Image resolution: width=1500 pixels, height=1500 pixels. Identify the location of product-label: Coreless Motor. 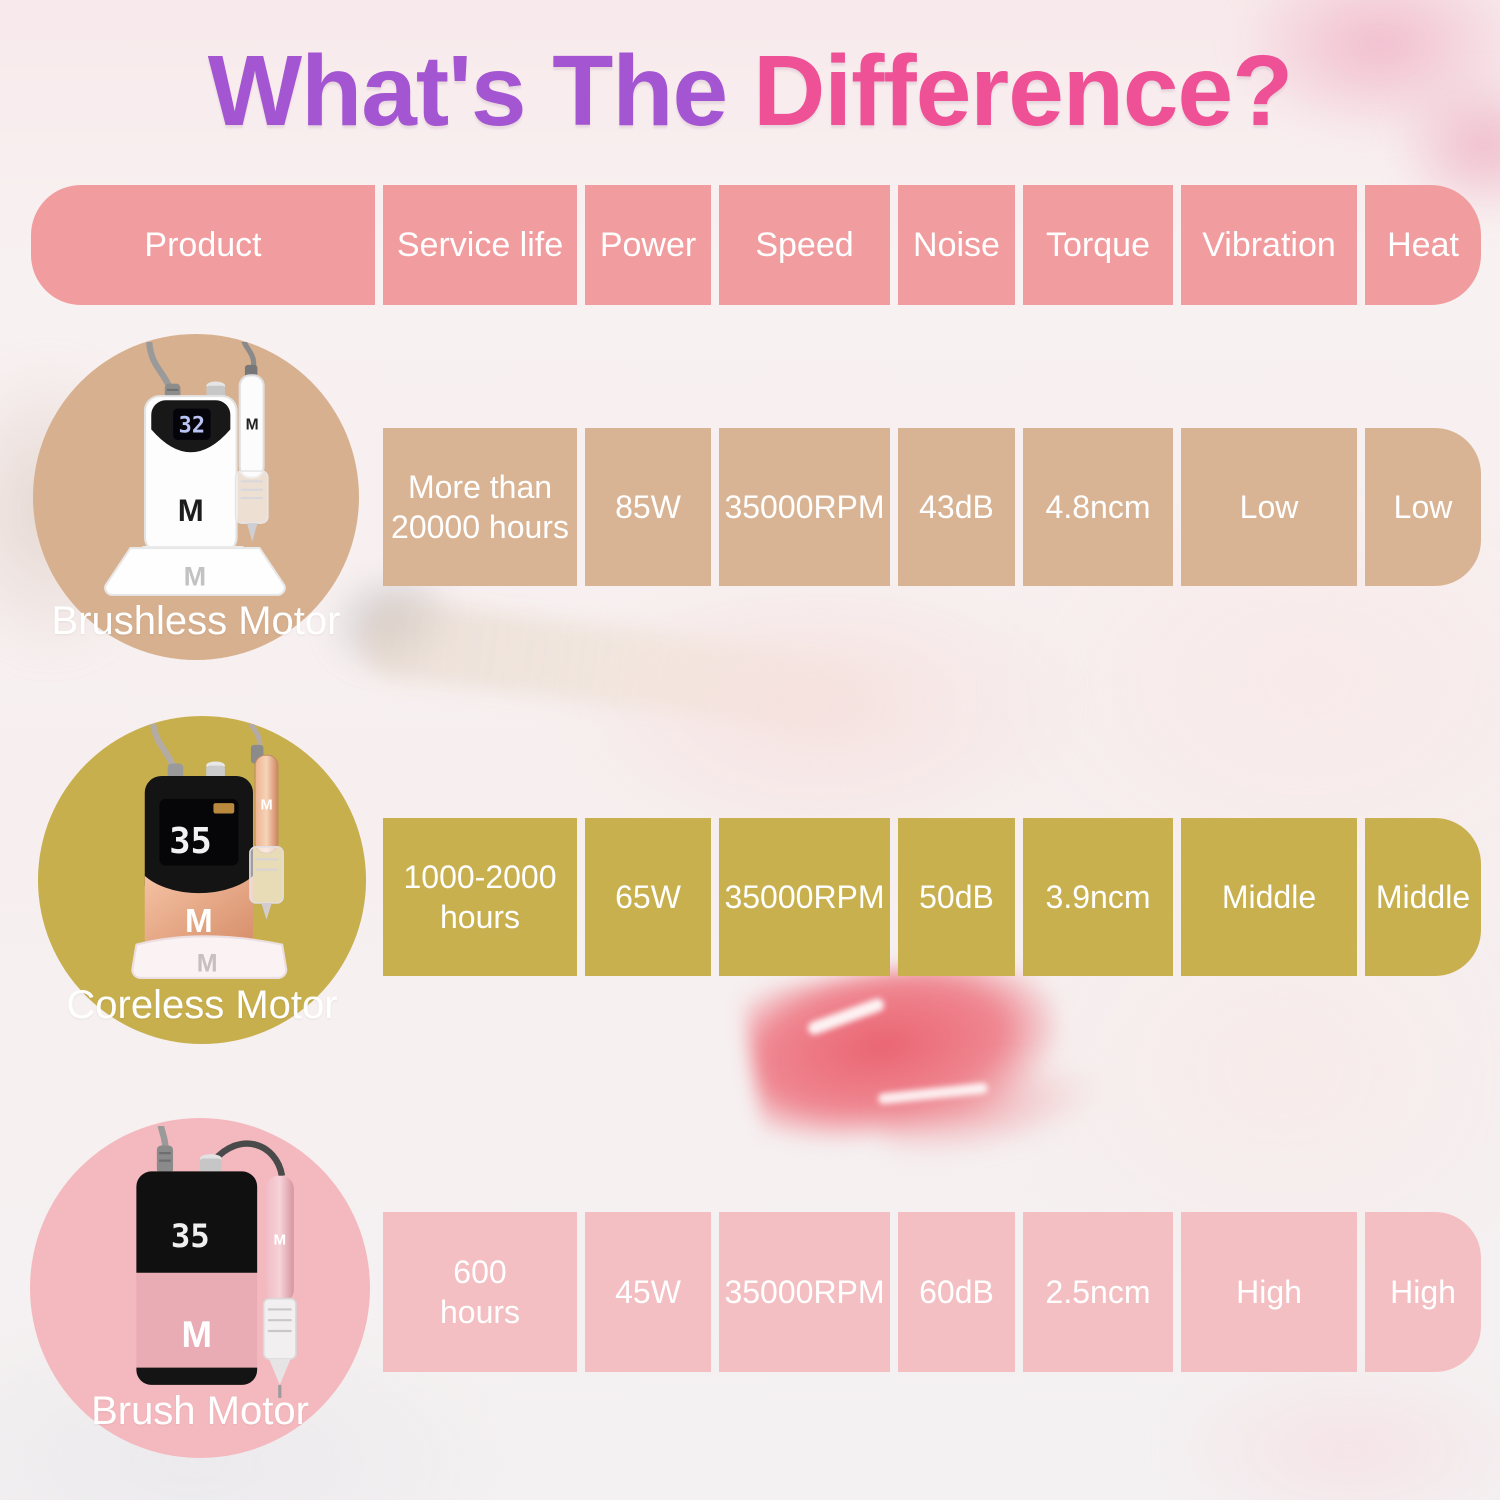
(202, 1005).